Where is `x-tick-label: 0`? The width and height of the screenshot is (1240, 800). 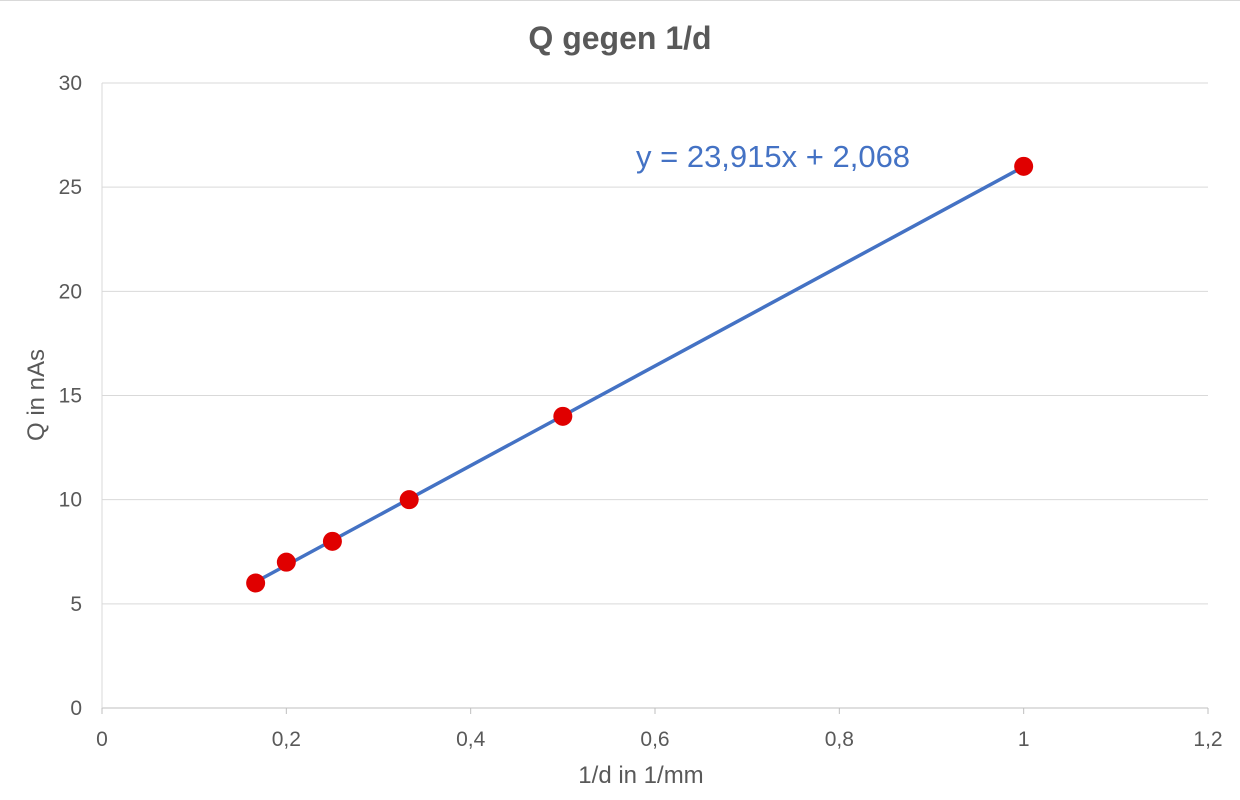
x-tick-label: 0 is located at coordinates (102, 739).